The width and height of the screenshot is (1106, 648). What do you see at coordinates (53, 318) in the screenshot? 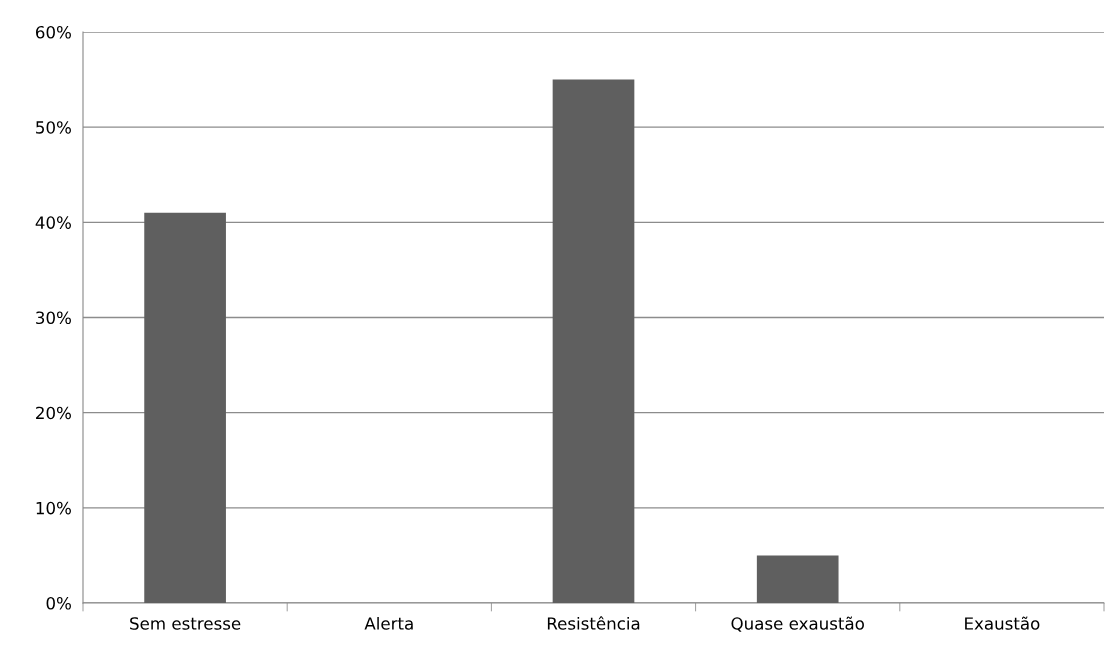
I see `y-tick-label: 30%` at bounding box center [53, 318].